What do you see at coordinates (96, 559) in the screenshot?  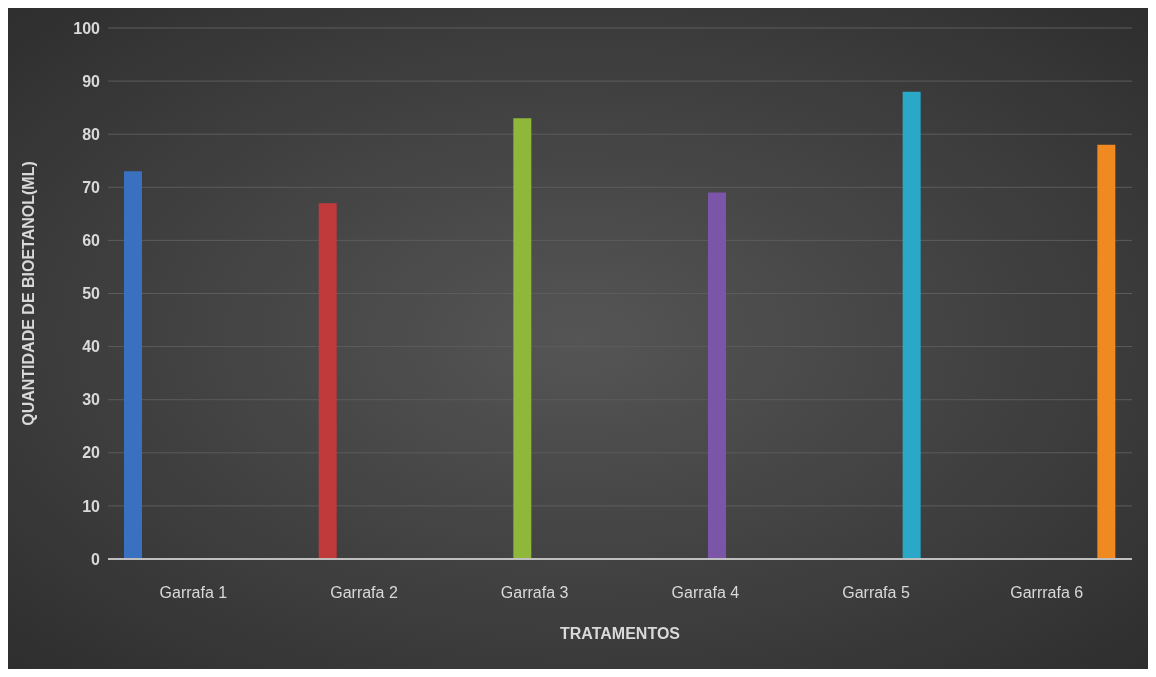 I see `y-tick-label: 0` at bounding box center [96, 559].